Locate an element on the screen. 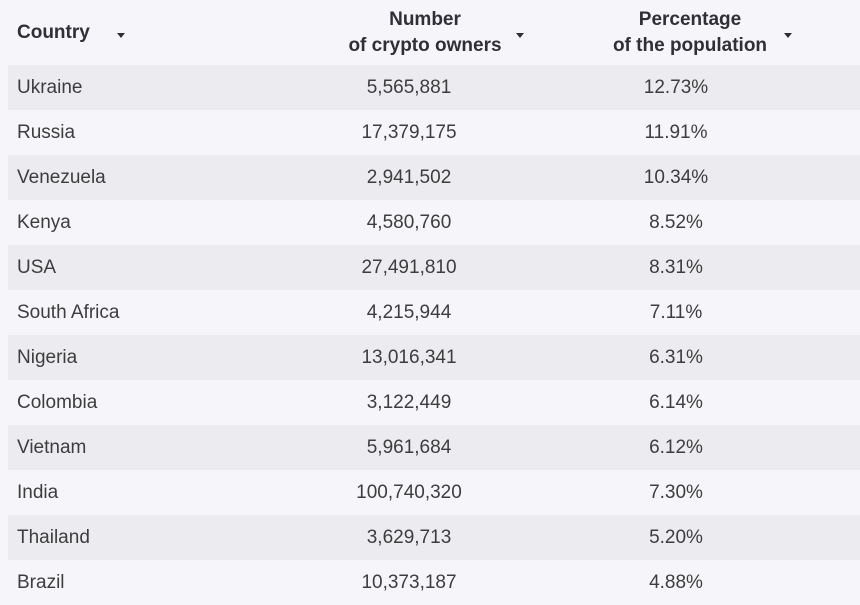 The height and width of the screenshot is (605, 860). table-row: Ukraine 5,565,881 12.73% is located at coordinates (434, 87).